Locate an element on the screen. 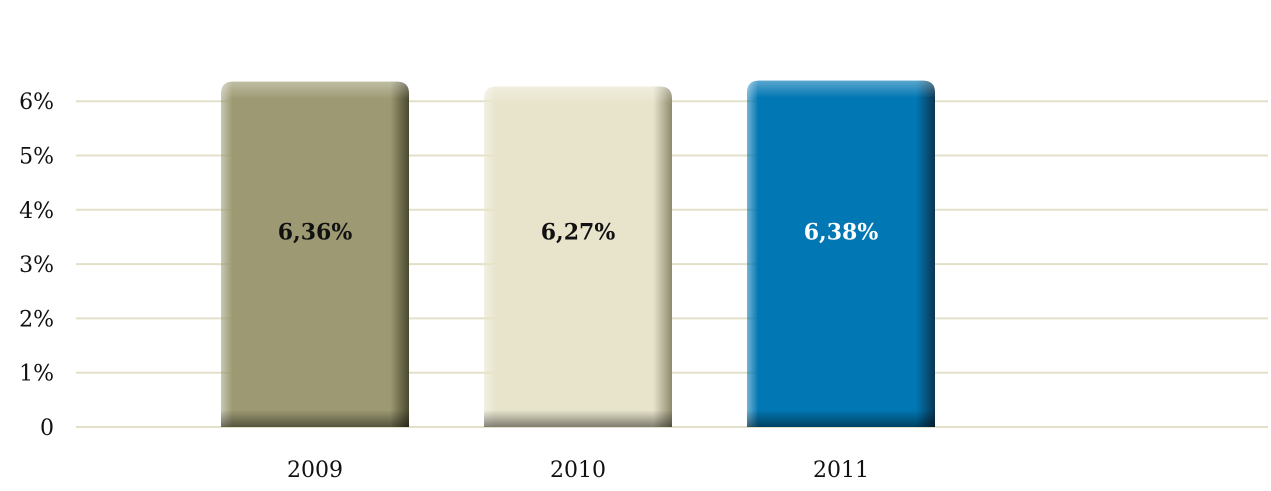 This screenshot has width=1271, height=491. x-tick-label-2010: 2010 is located at coordinates (578, 470).